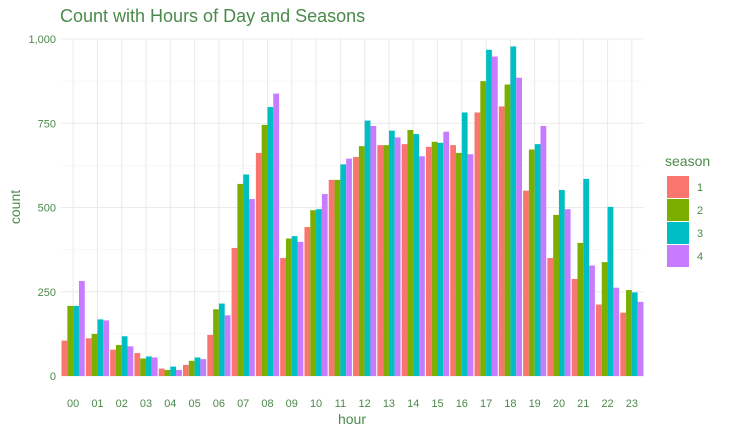 The height and width of the screenshot is (434, 729). I want to click on legend-title: season, so click(687, 161).